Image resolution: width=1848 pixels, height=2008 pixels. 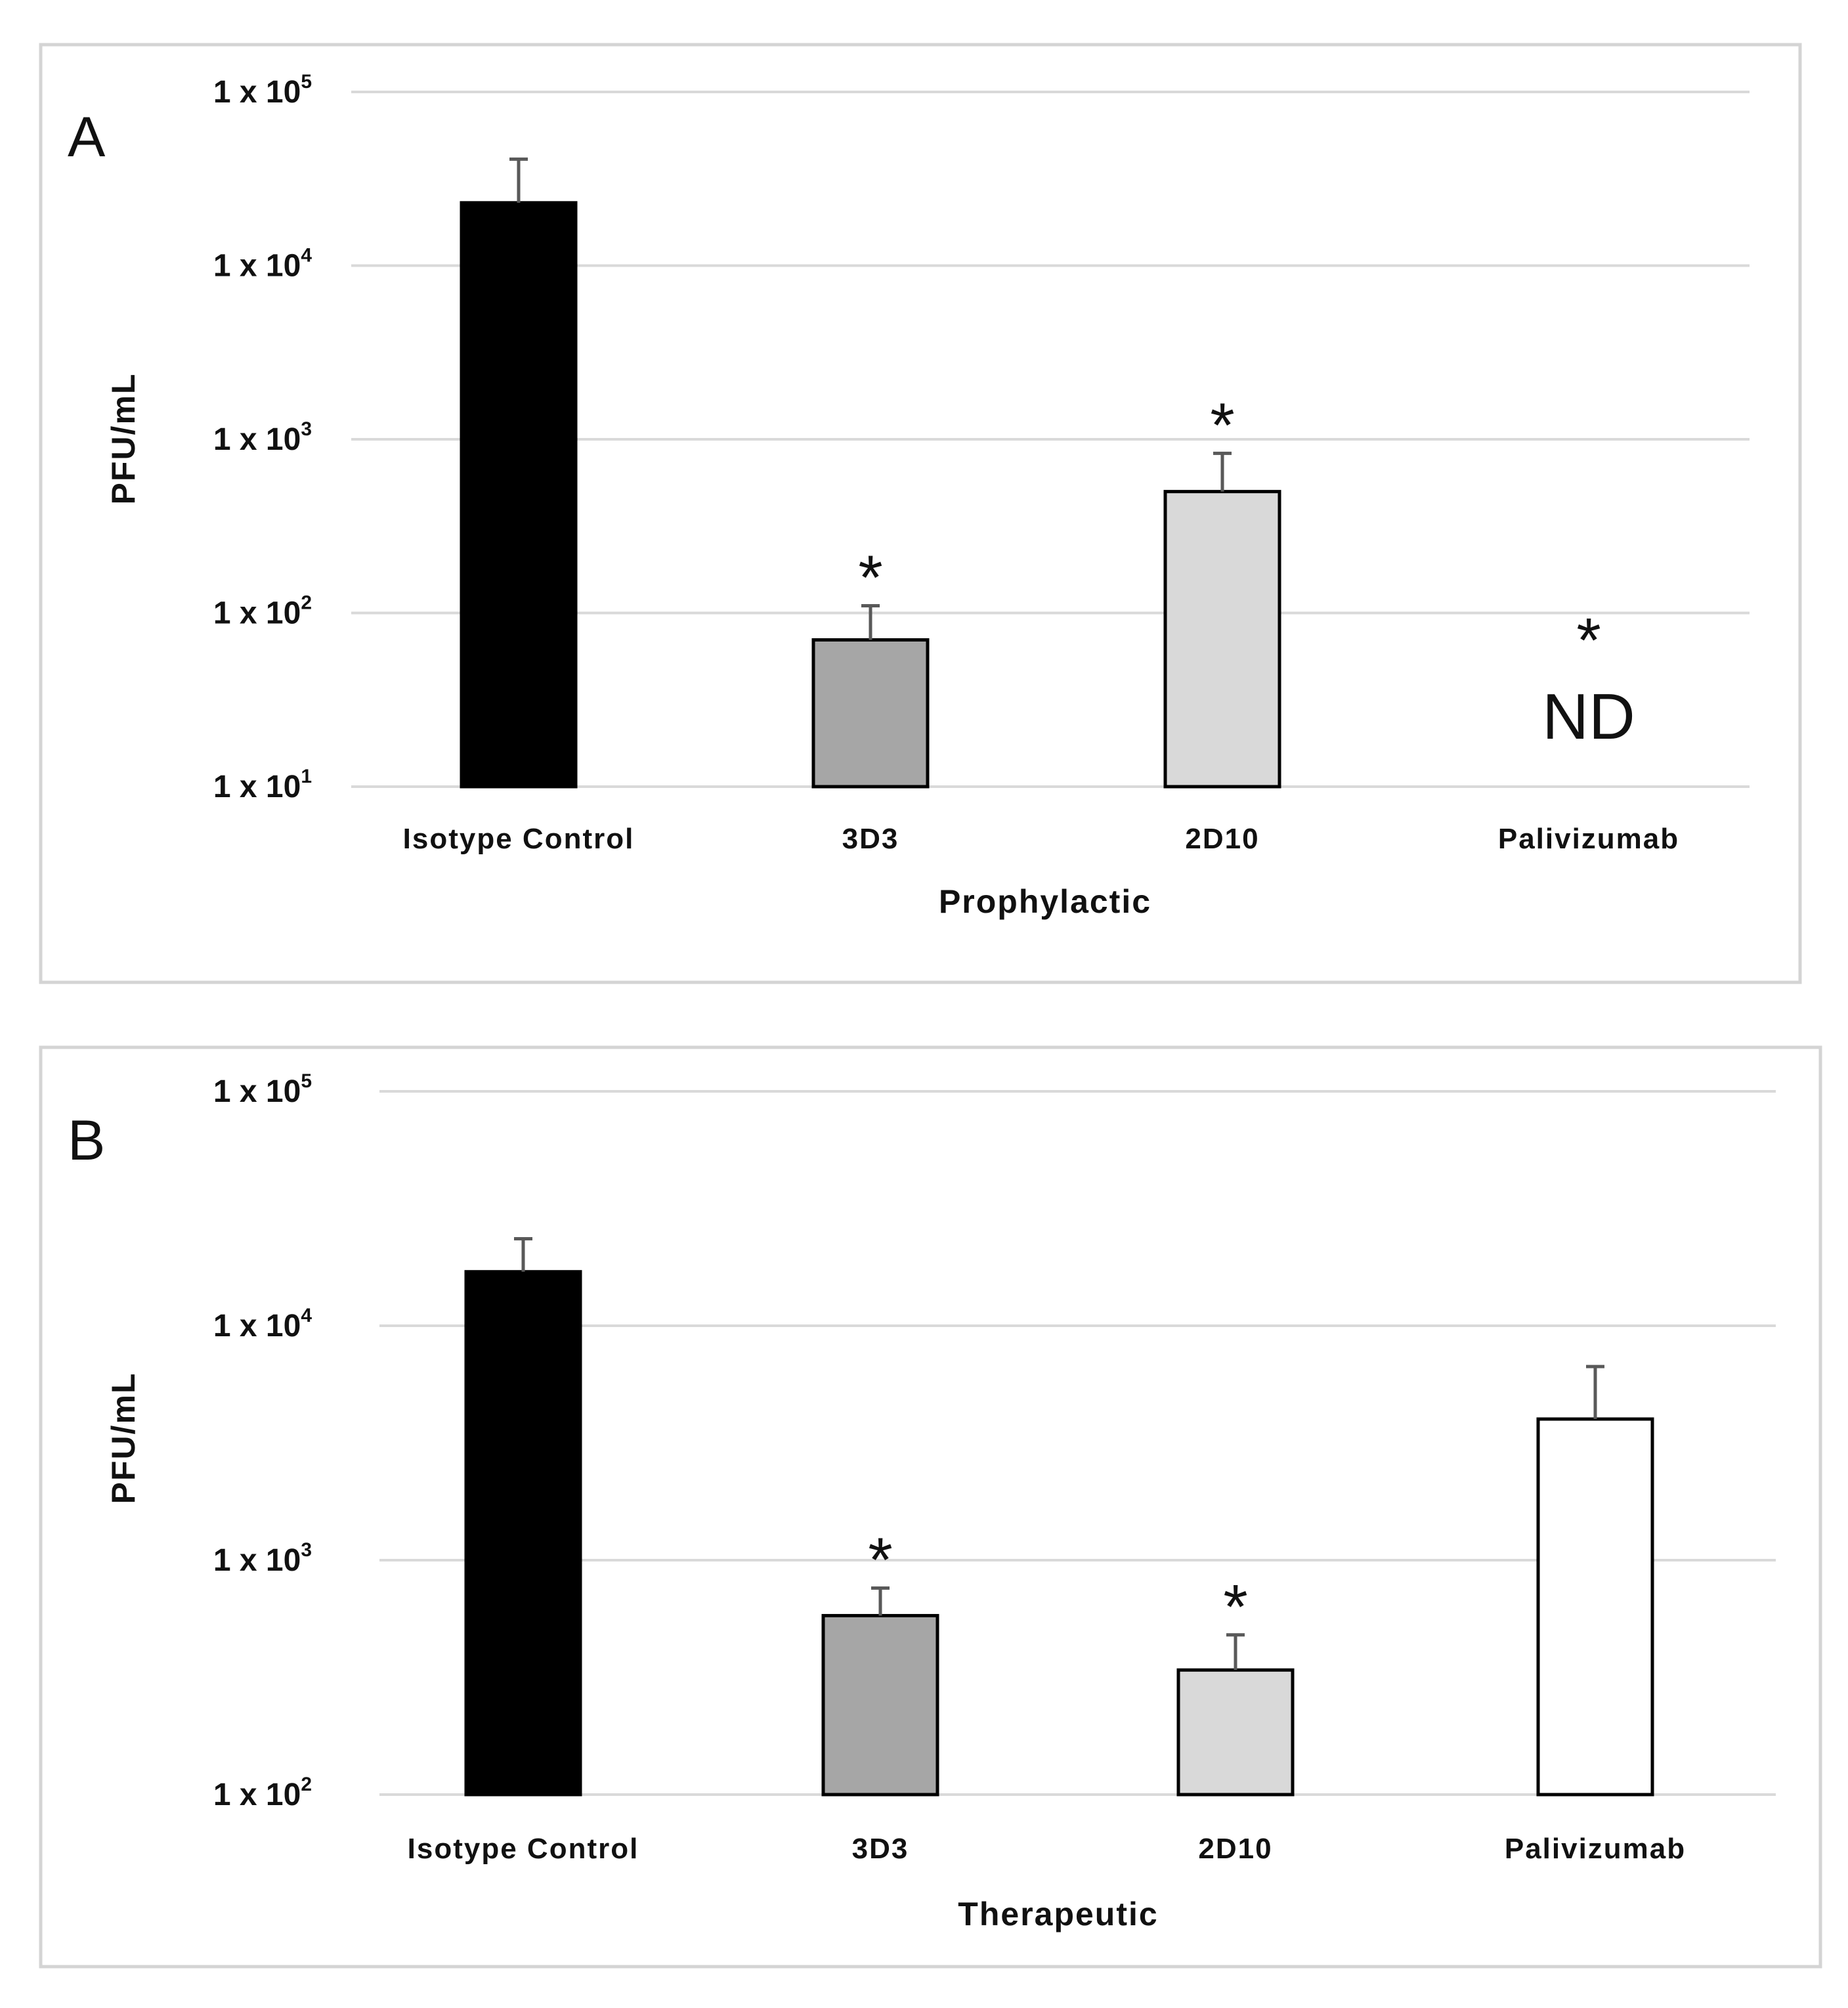 What do you see at coordinates (307, 603) in the screenshot?
I see `panel-a-y-tick-exponent-1: 2` at bounding box center [307, 603].